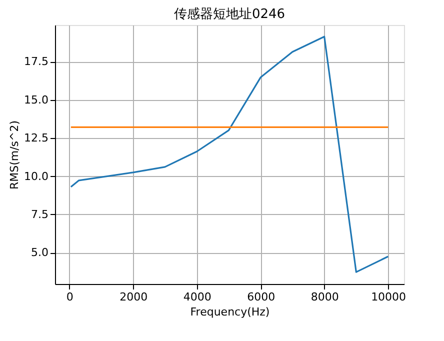  What do you see at coordinates (36, 176) in the screenshot?
I see `y-tick-label: 10.0` at bounding box center [36, 176].